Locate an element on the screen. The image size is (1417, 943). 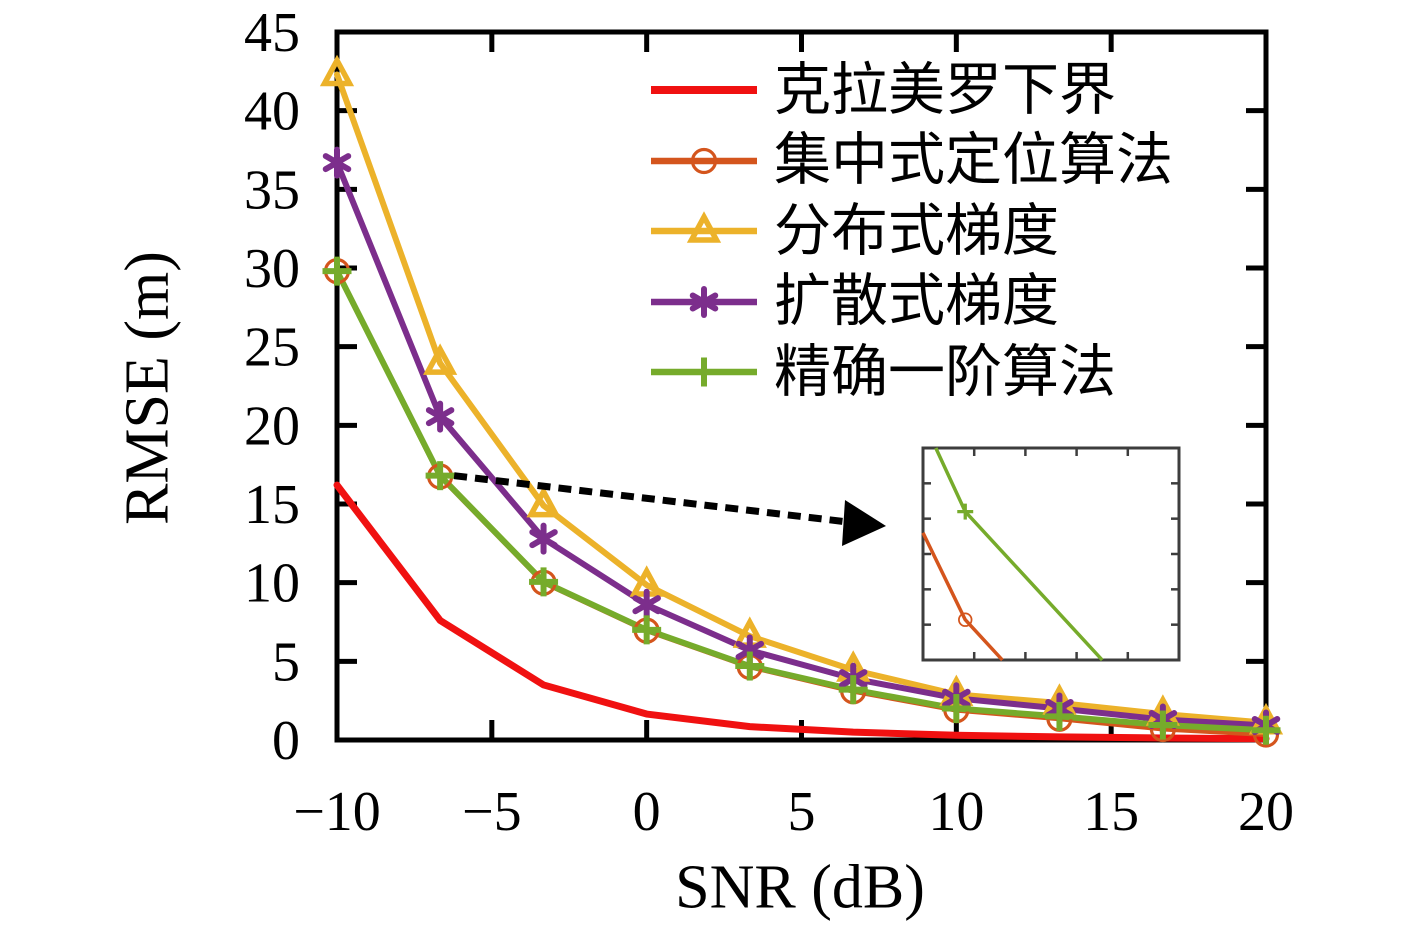
arrowhead-icon is located at coordinates (864, 523).